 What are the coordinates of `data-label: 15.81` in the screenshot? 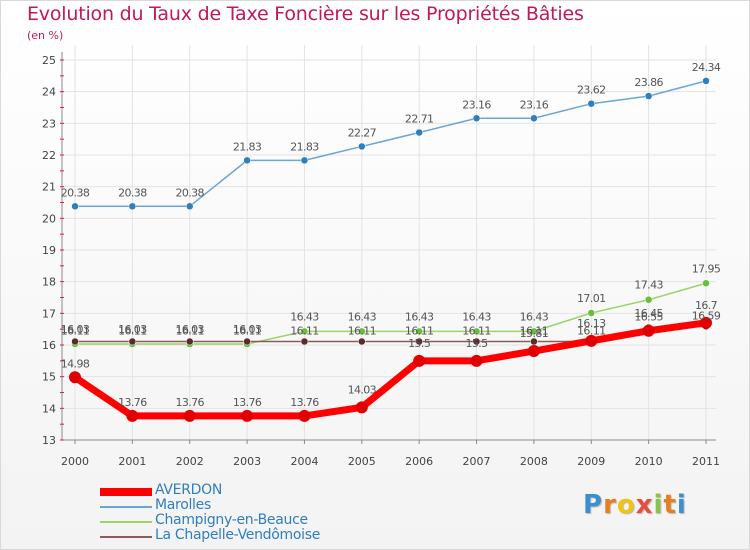 It's located at (534, 333).